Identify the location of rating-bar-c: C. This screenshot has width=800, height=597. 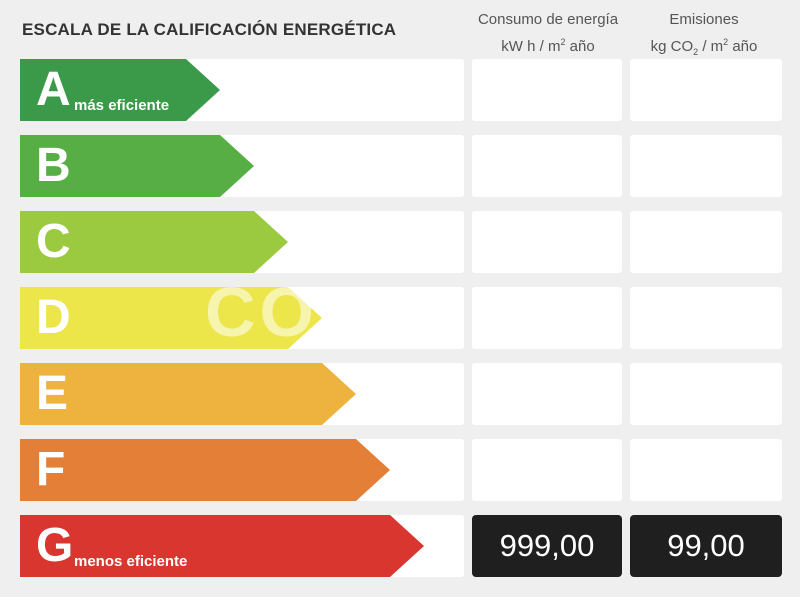
(154, 242).